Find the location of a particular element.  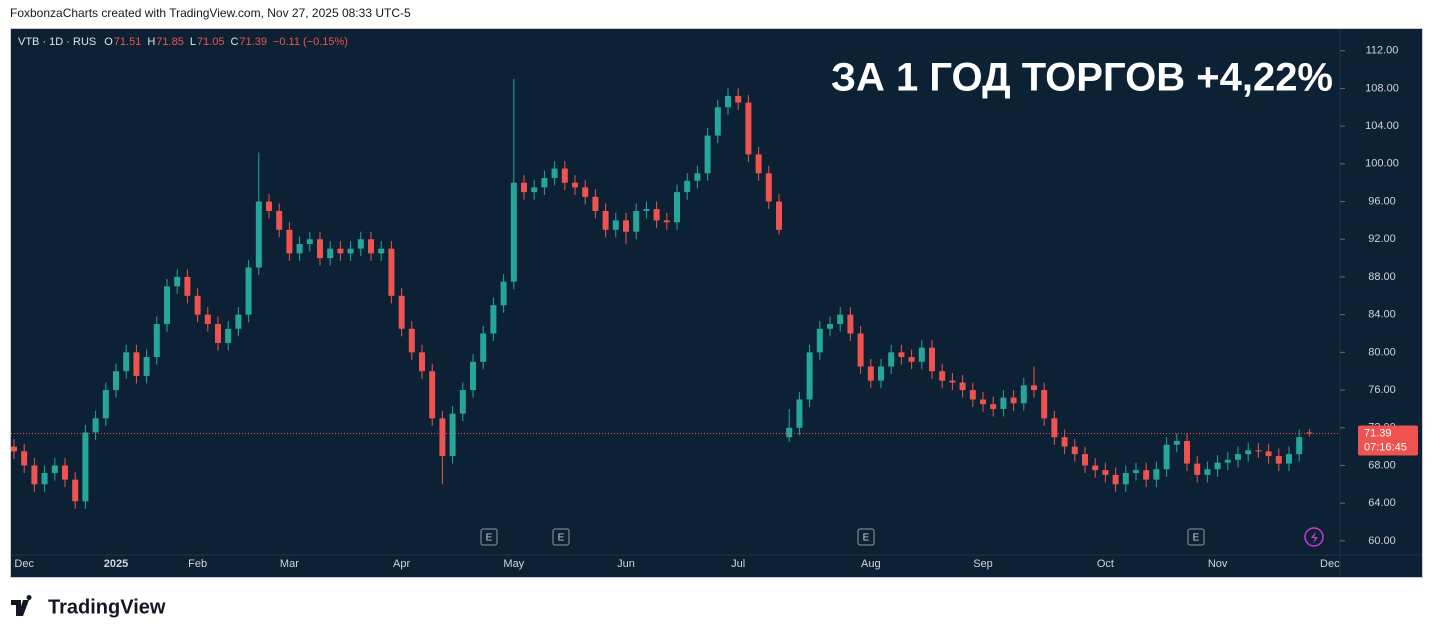

y-tick-label: 96.00 is located at coordinates (1382, 201).